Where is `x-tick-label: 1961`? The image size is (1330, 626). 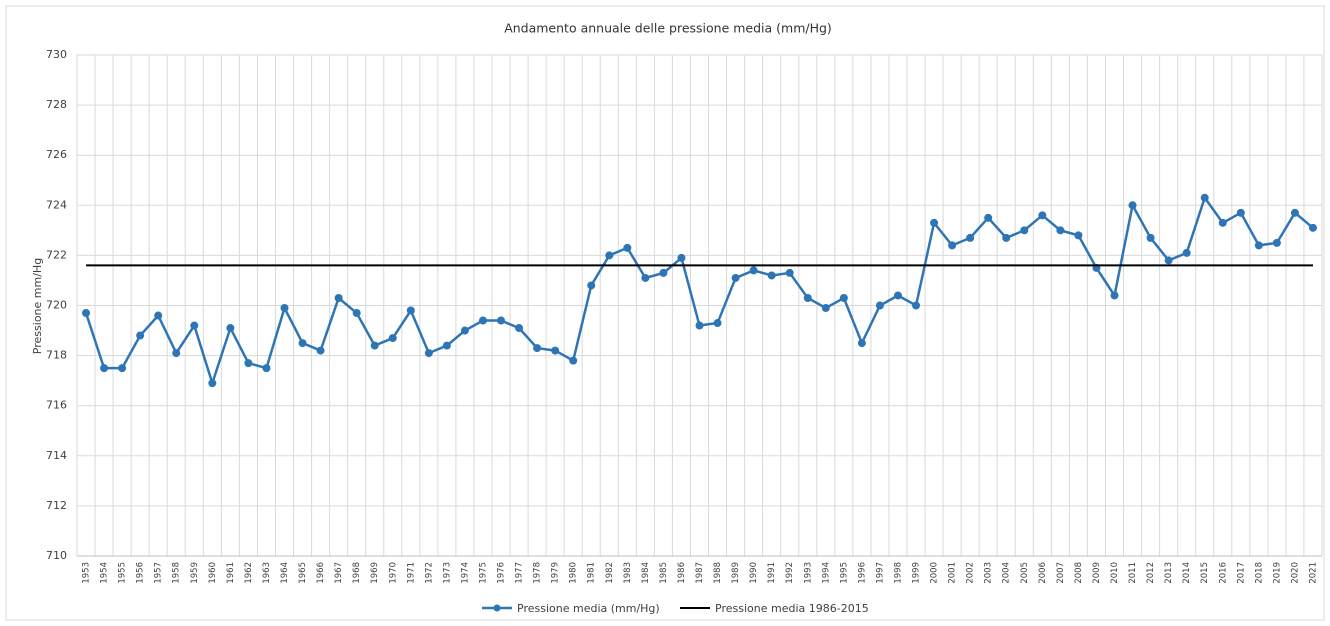
x-tick-label: 1961 is located at coordinates (231, 573).